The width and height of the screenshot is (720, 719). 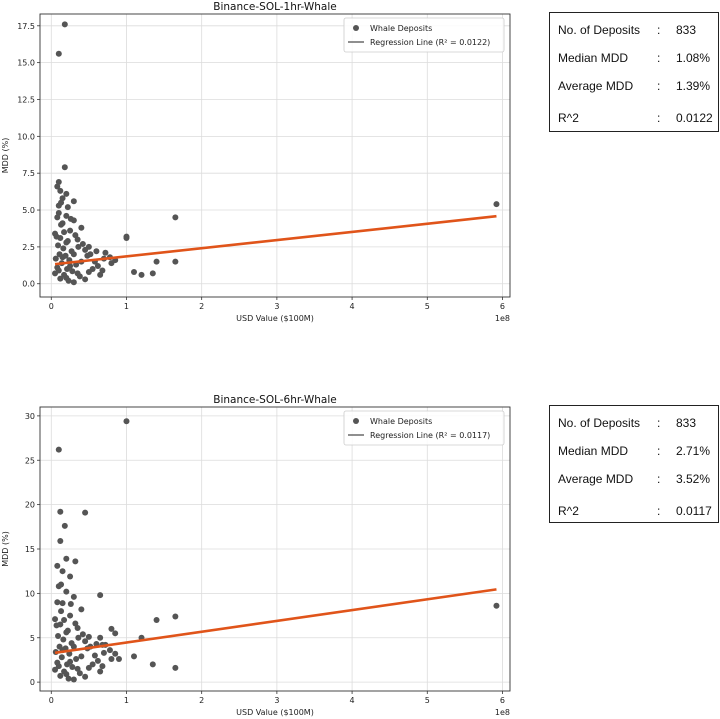 I want to click on legend-marker-deposits, so click(x=356, y=28).